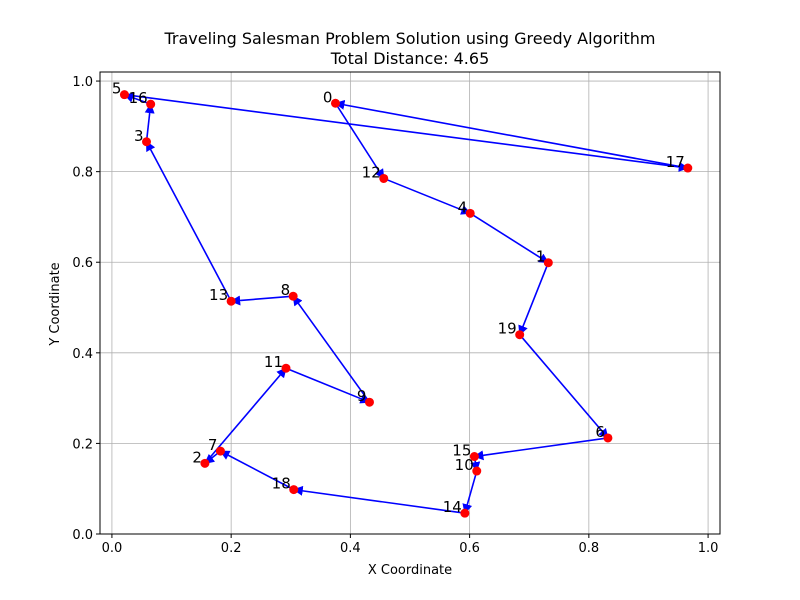 Image resolution: width=800 pixels, height=600 pixels. What do you see at coordinates (410, 570) in the screenshot?
I see `x-axis-label: X Coordinate` at bounding box center [410, 570].